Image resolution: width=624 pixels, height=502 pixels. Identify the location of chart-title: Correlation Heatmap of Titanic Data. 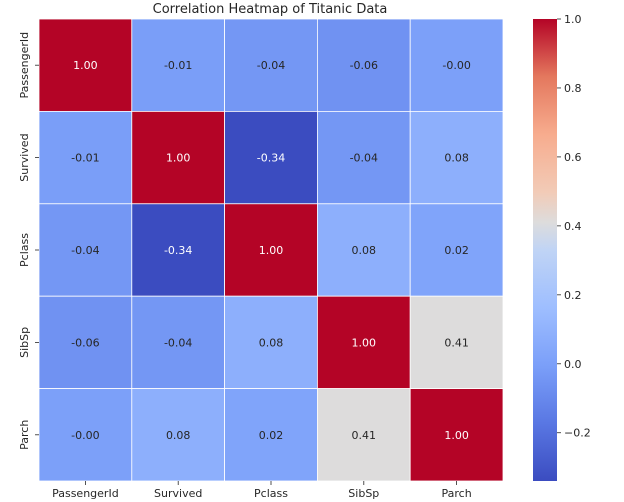
(270, 9).